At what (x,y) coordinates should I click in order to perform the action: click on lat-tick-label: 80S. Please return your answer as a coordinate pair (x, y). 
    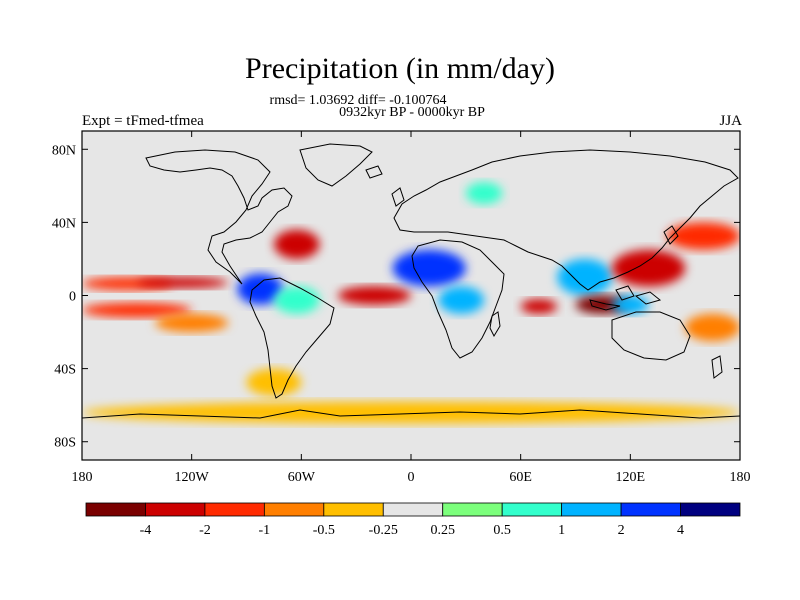
    Looking at the image, I should click on (65, 443).